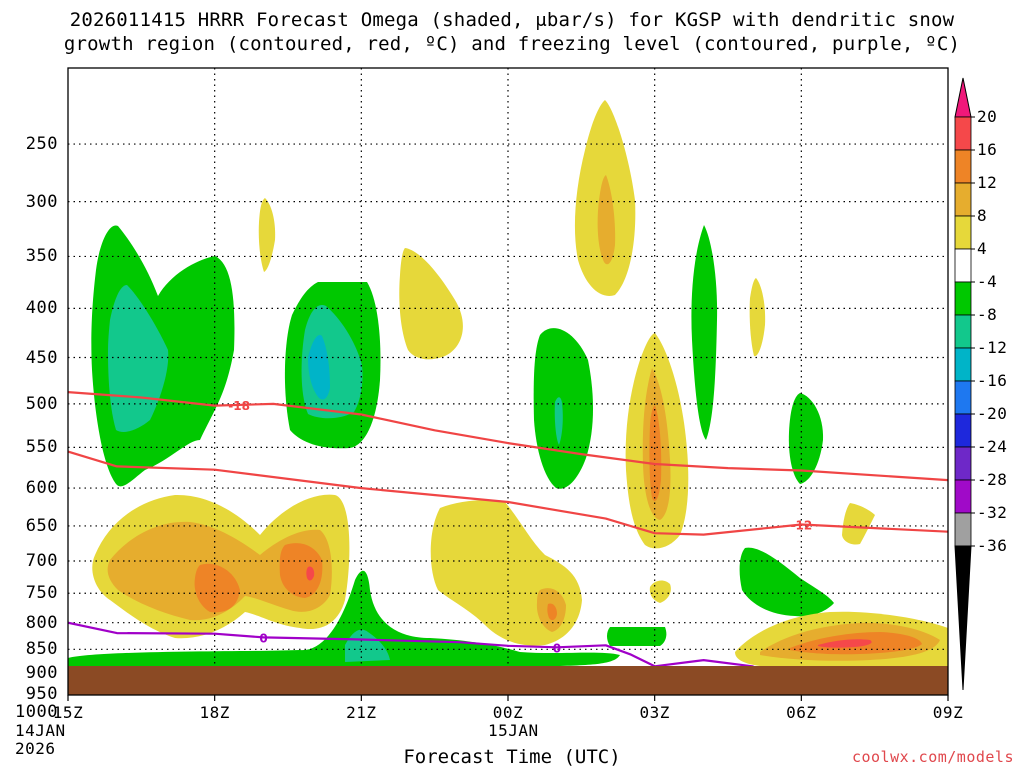 This screenshot has width=1024, height=768. What do you see at coordinates (987, 281) in the screenshot?
I see `colorbar-label--4: -4` at bounding box center [987, 281].